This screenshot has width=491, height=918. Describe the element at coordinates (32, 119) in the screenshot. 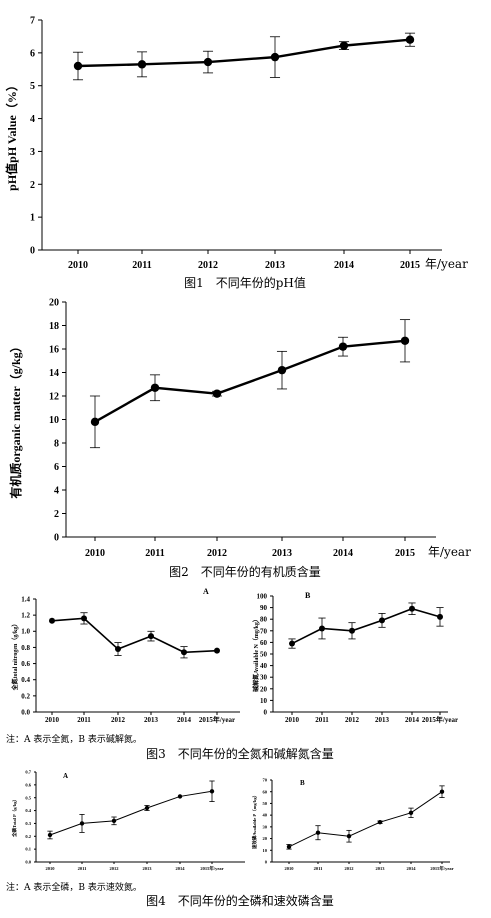

I see `y-tick-label: 4` at that location.